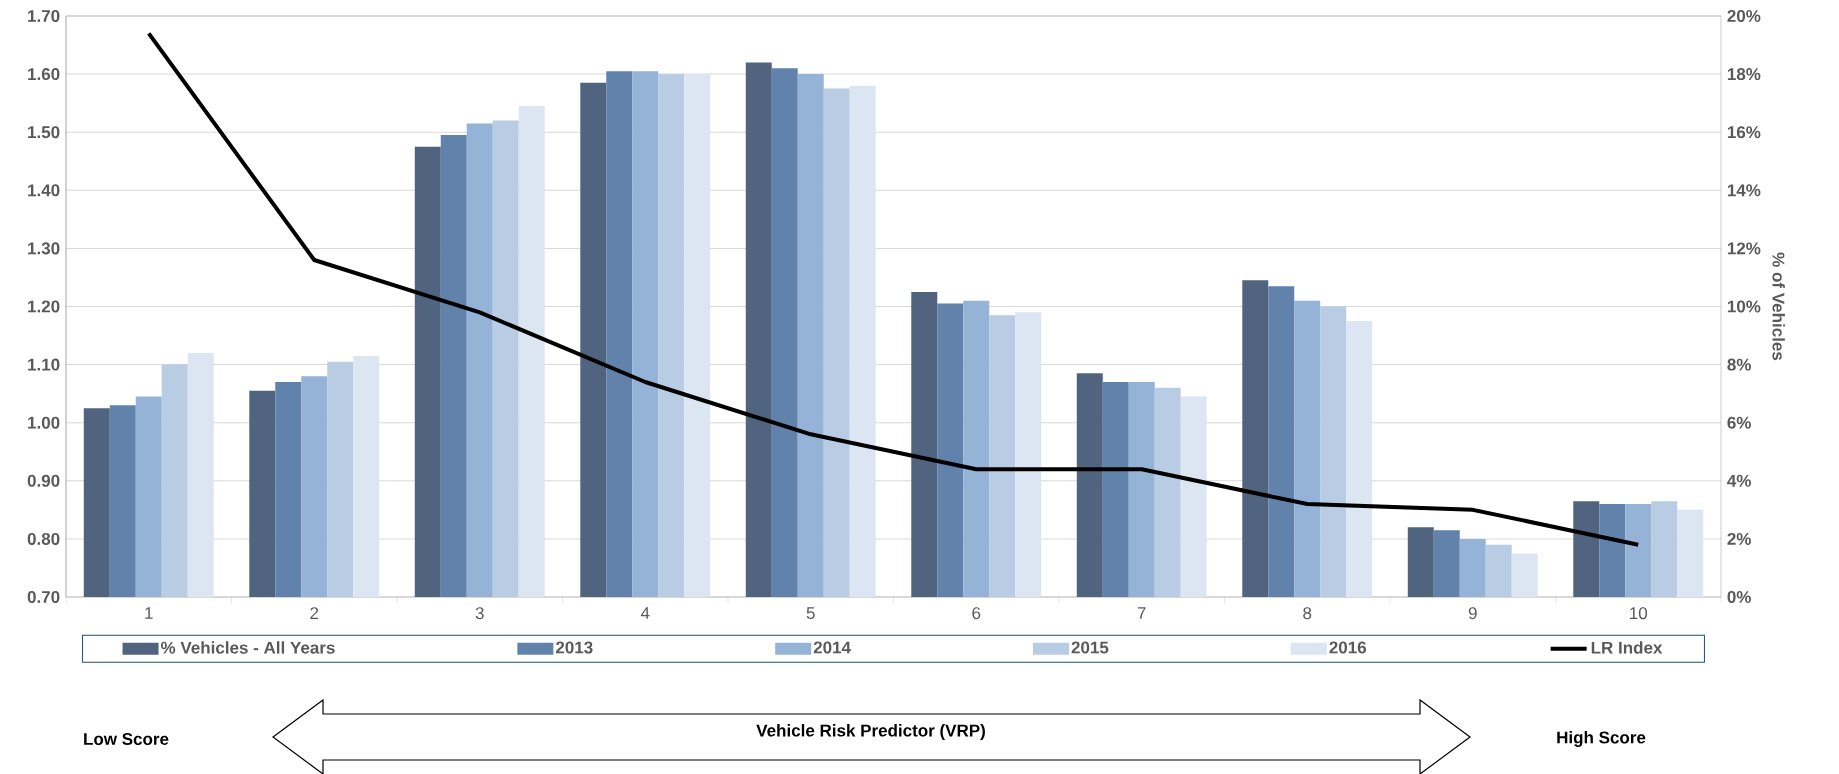 The image size is (1839, 774). I want to click on x-tick-label: 5, so click(810, 613).